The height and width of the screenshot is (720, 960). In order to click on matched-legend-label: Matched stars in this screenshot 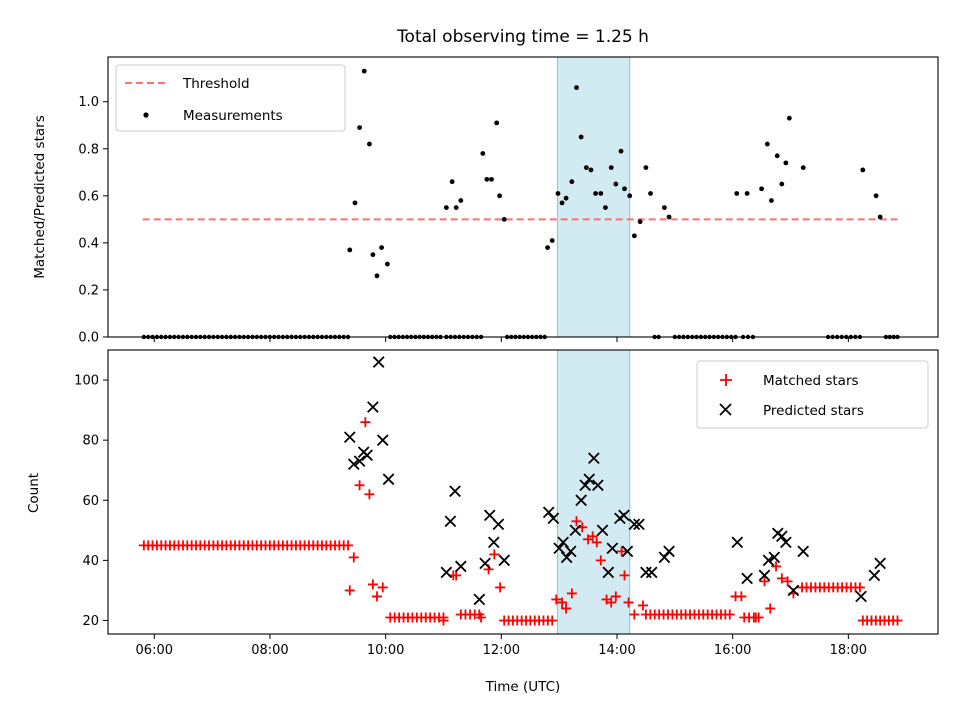, I will do `click(811, 381)`.